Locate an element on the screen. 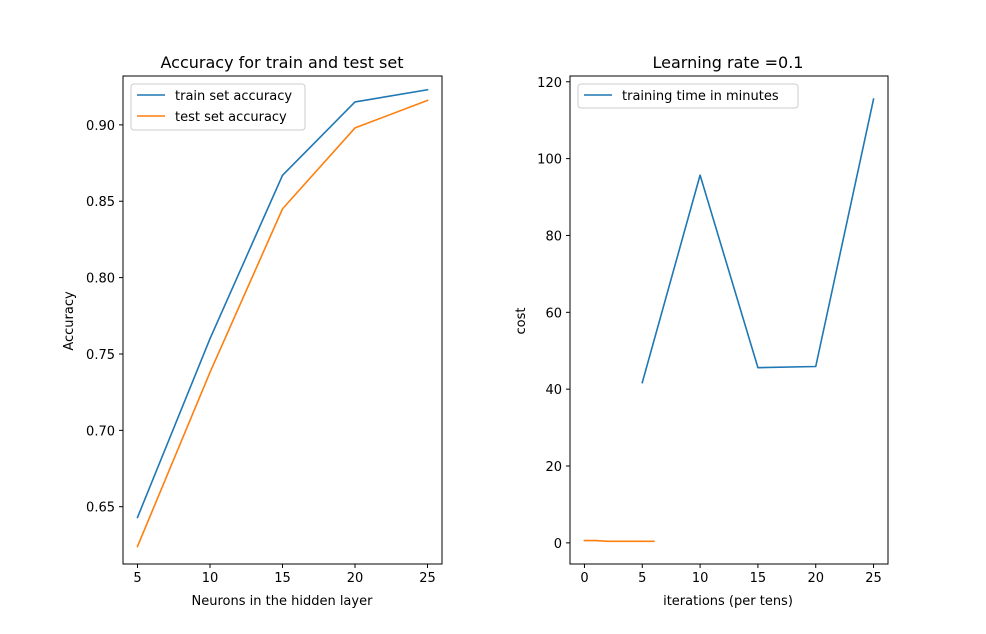  learning-rate-chart-ytick-label: 0 is located at coordinates (558, 544).